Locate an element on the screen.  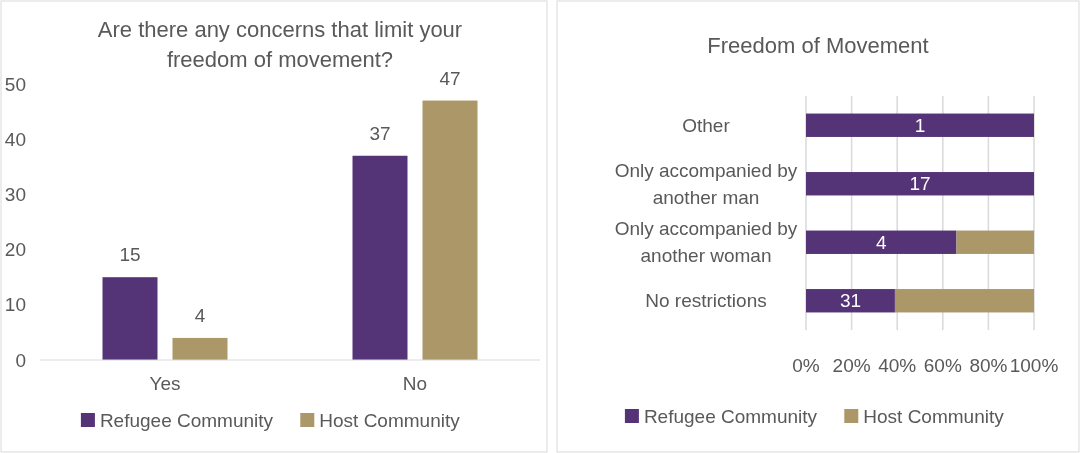
y-tick-label: Only accompanied by another woman is located at coordinates (706, 242).